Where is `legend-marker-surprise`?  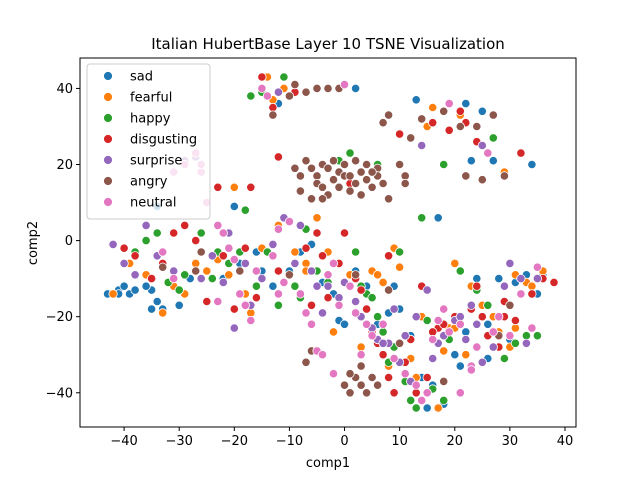 legend-marker-surprise is located at coordinates (108, 160).